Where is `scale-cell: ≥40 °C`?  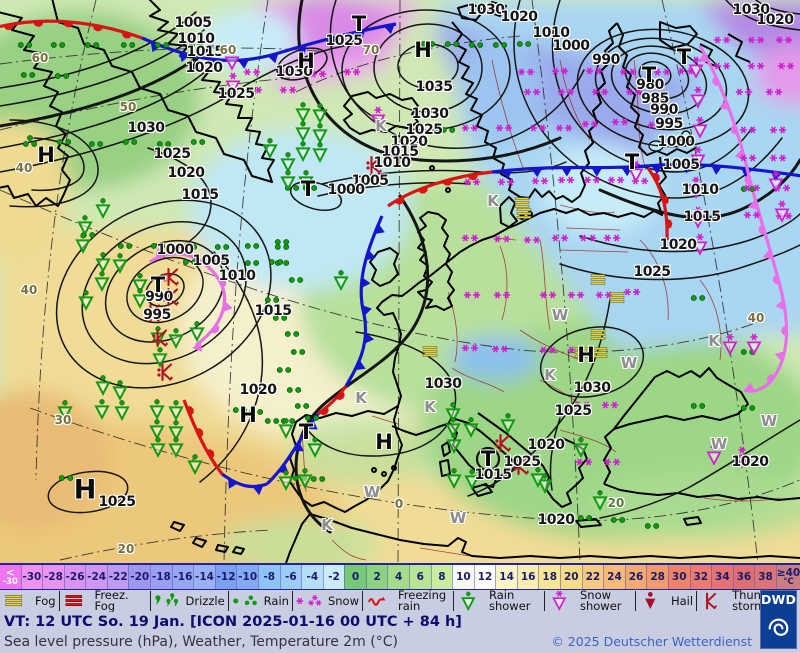
scale-cell: ≥40 °C is located at coordinates (787, 577).